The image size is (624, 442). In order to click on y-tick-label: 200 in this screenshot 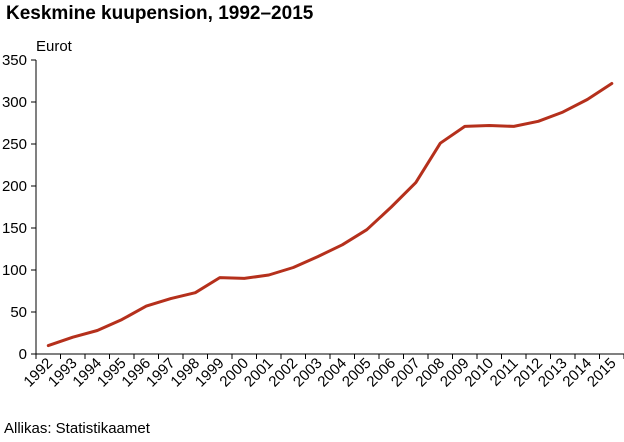, I will do `click(14, 186)`.